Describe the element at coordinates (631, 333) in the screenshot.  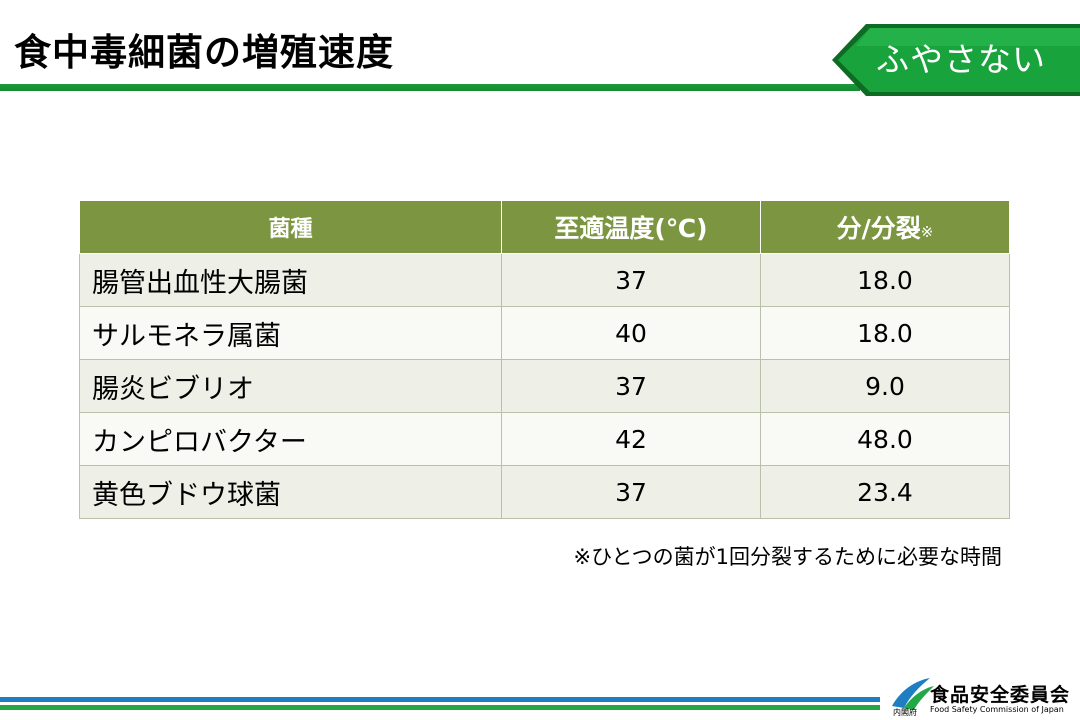
I see `temp-cell: 40` at that location.